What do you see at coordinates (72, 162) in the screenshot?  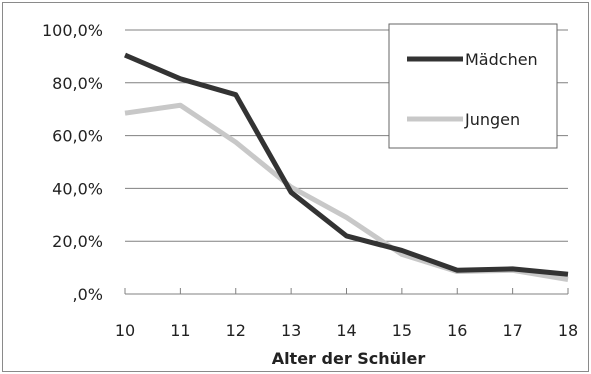 I see `y-axis-tick-labels: 100,0% 80,0% 60,0% 40,0% 20,0% ,0%` at bounding box center [72, 162].